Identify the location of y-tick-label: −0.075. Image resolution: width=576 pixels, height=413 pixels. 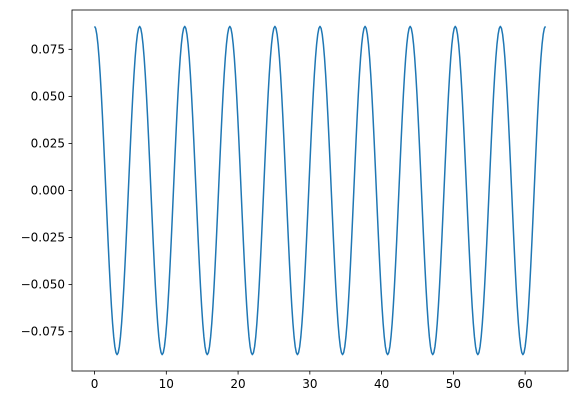
(43, 332).